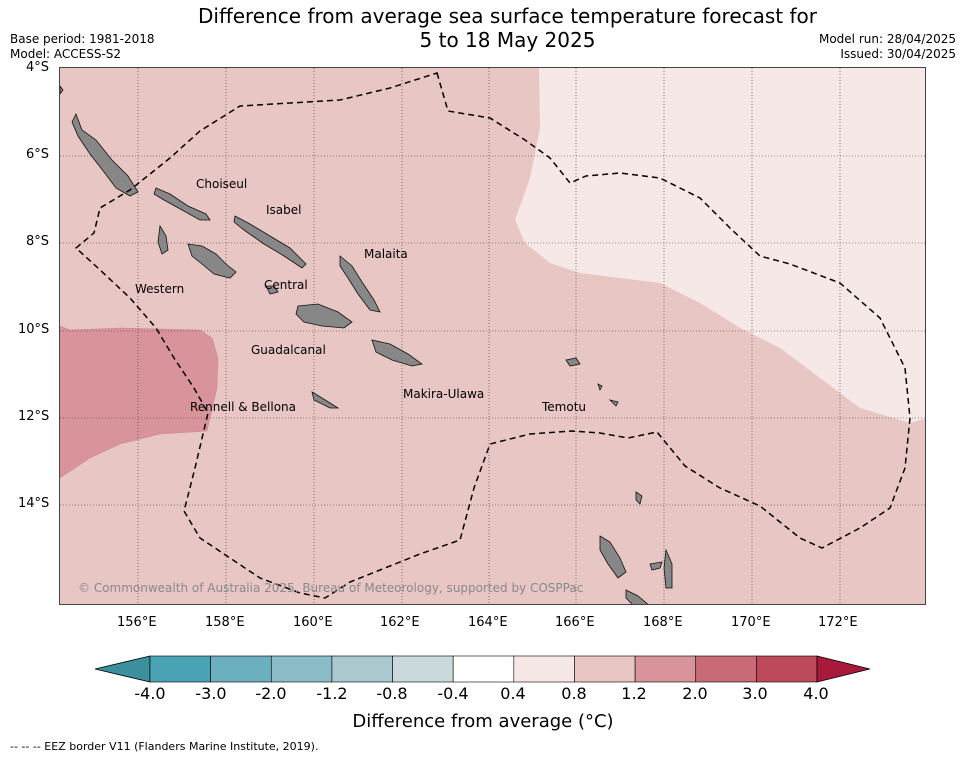 This screenshot has height=758, width=965. Describe the element at coordinates (887, 39) in the screenshot. I see `model-run: Model run: 28/04/2025` at that location.